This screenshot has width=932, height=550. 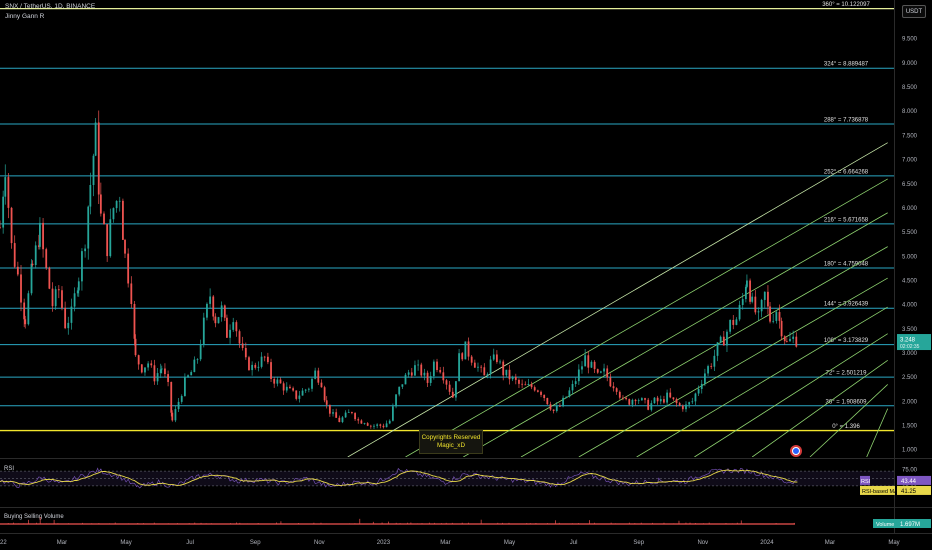 I want to click on gann-level-label: 360° = 10.122097, so click(x=846, y=5).